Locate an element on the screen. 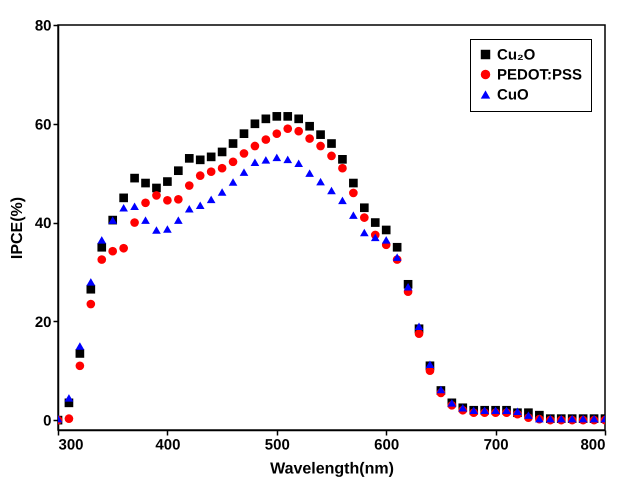  y-tick-label: 20 is located at coordinates (43, 322).